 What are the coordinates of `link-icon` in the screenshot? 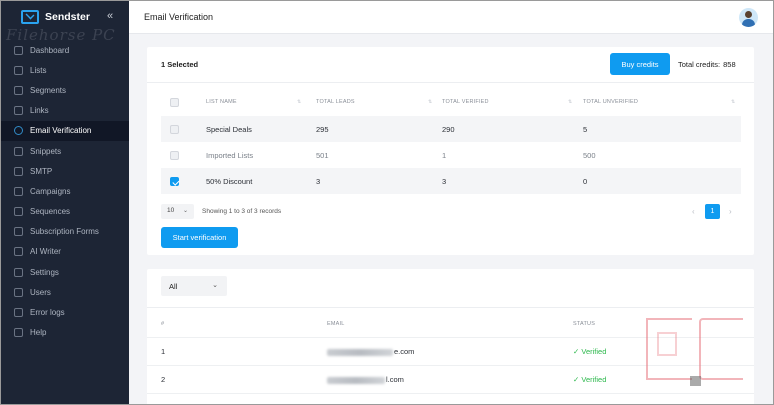 It's located at (18, 111).